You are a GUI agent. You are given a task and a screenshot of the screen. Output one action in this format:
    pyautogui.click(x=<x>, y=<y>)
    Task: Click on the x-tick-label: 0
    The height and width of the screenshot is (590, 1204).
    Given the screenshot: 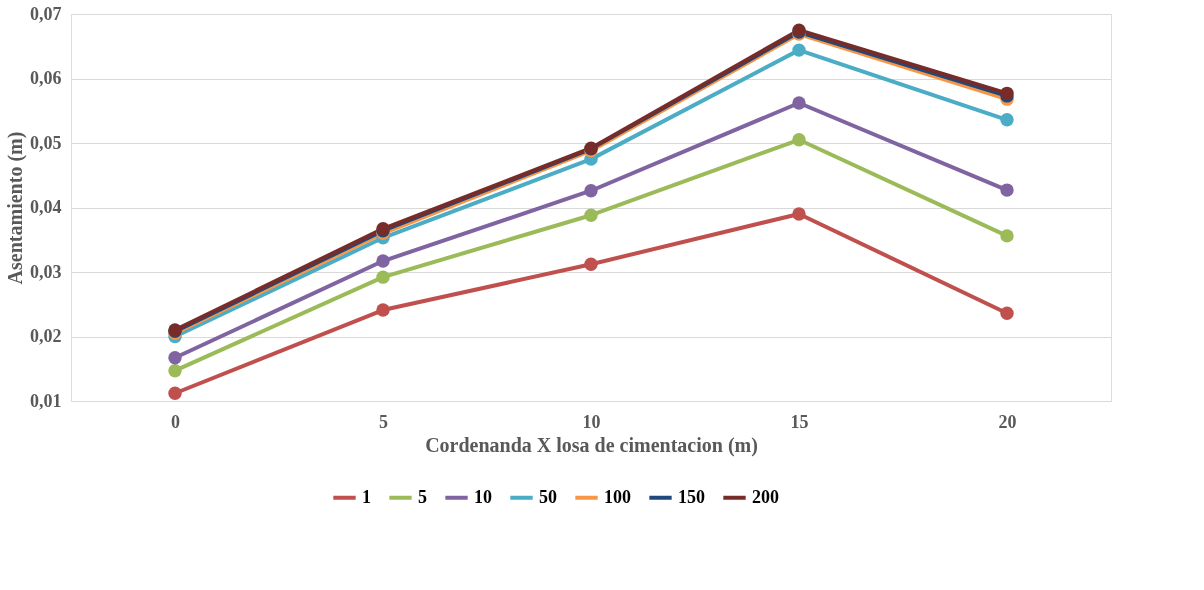 What is the action you would take?
    pyautogui.click(x=175, y=421)
    